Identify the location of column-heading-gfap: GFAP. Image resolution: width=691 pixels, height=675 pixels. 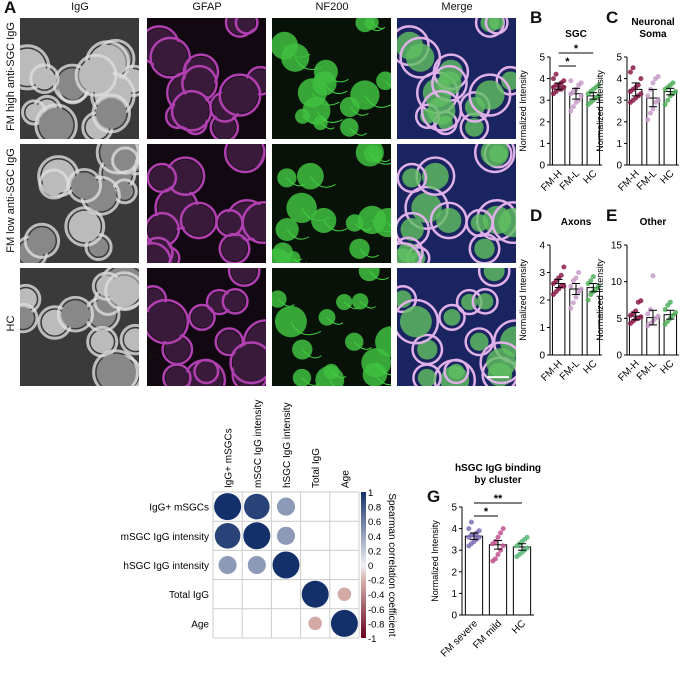
(207, 7).